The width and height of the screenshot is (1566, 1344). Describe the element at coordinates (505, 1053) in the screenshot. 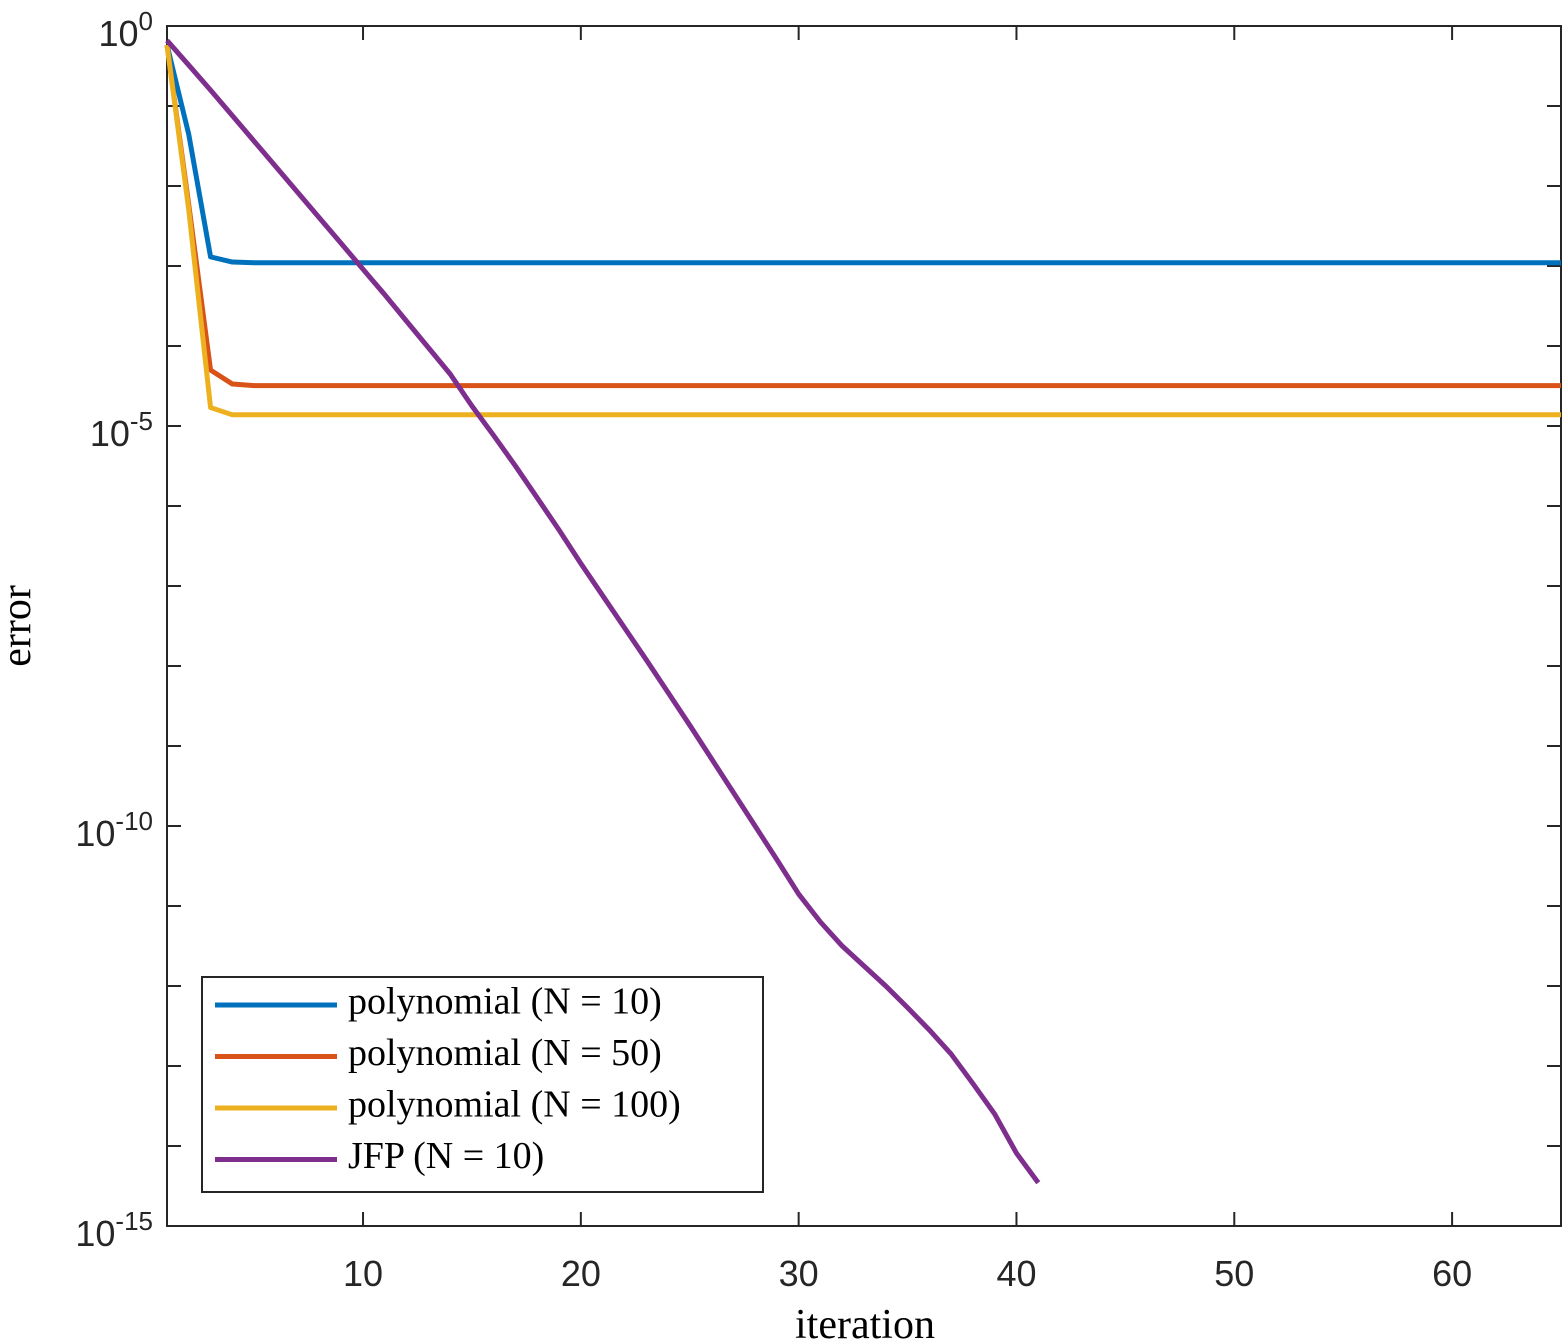

I see `legend-label: polynomial (N = 50)` at that location.